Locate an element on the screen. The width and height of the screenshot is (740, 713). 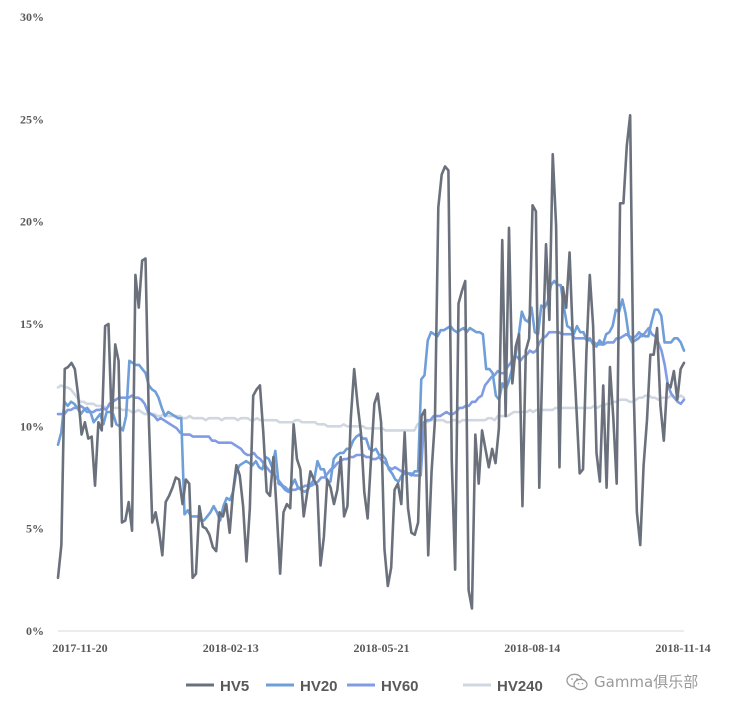
x-tick-label: 2018-05-21 is located at coordinates (382, 648).